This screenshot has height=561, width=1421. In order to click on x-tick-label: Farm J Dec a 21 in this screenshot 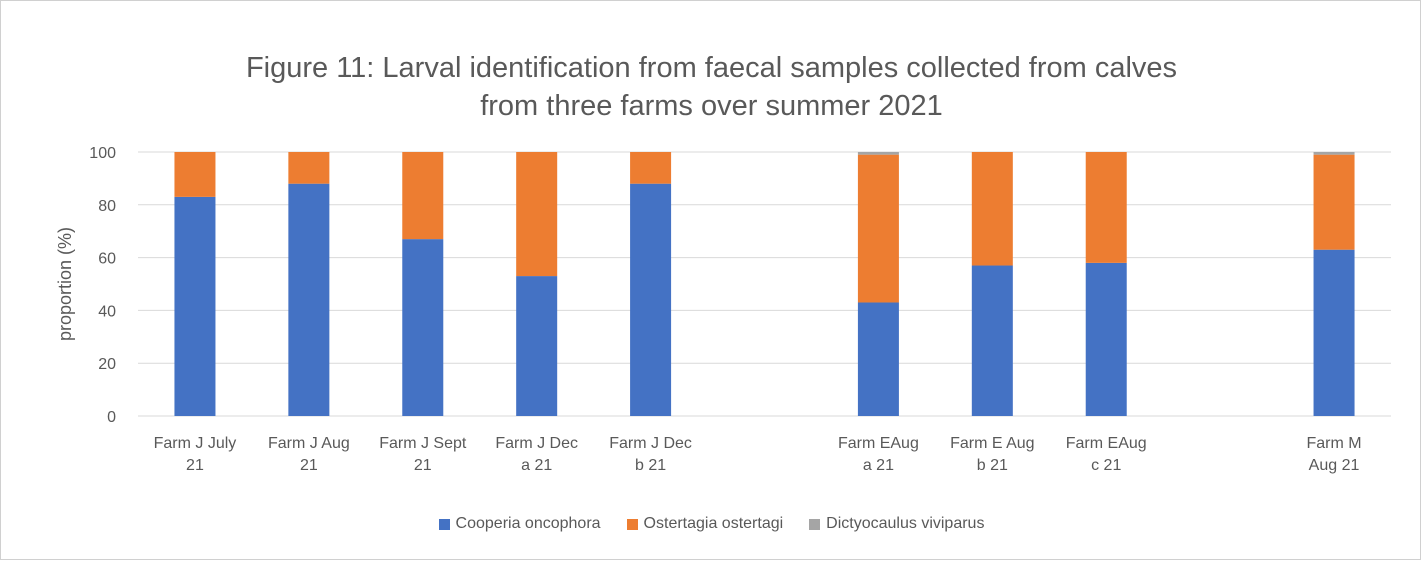, I will do `click(536, 454)`.